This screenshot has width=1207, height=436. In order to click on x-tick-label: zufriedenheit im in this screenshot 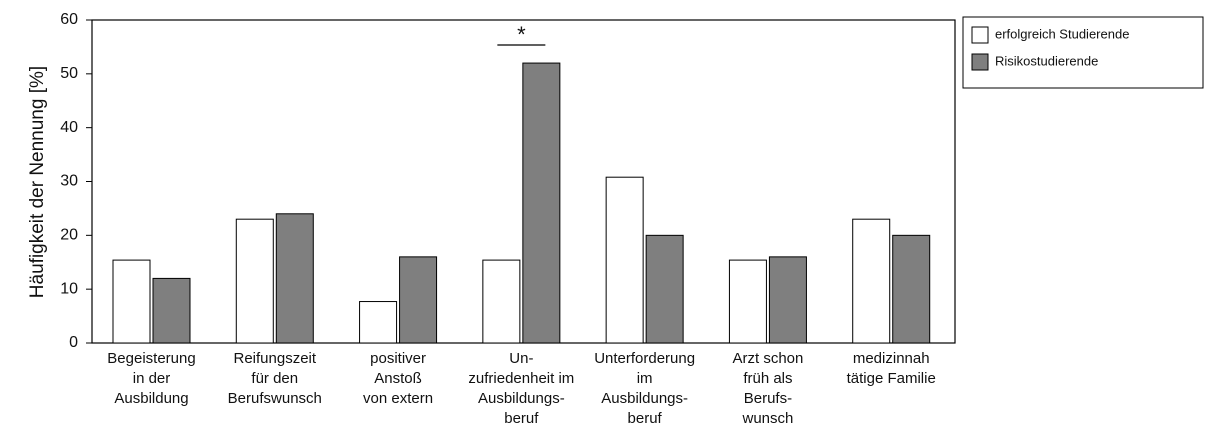, I will do `click(521, 378)`.